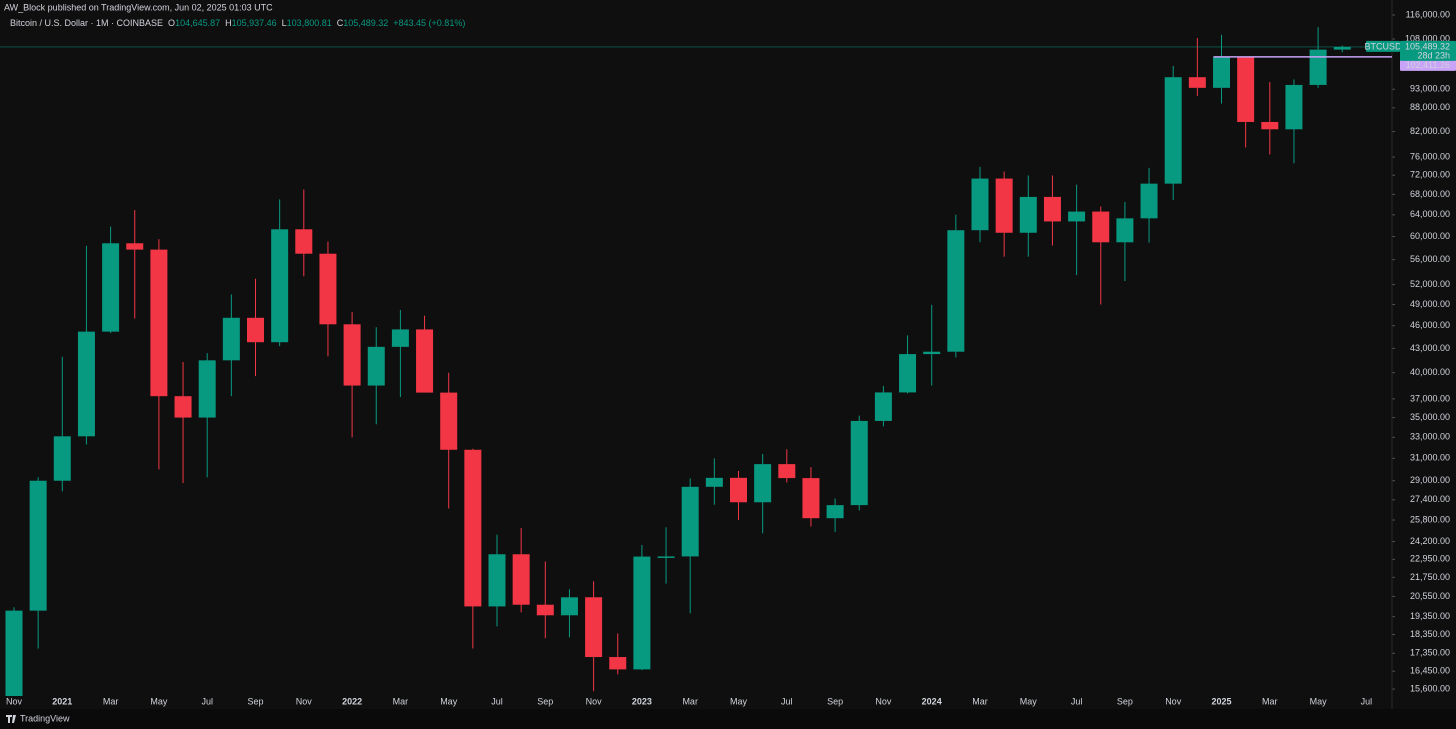 The width and height of the screenshot is (1456, 729). What do you see at coordinates (352, 701) in the screenshot?
I see `x-tick-label: 2022` at bounding box center [352, 701].